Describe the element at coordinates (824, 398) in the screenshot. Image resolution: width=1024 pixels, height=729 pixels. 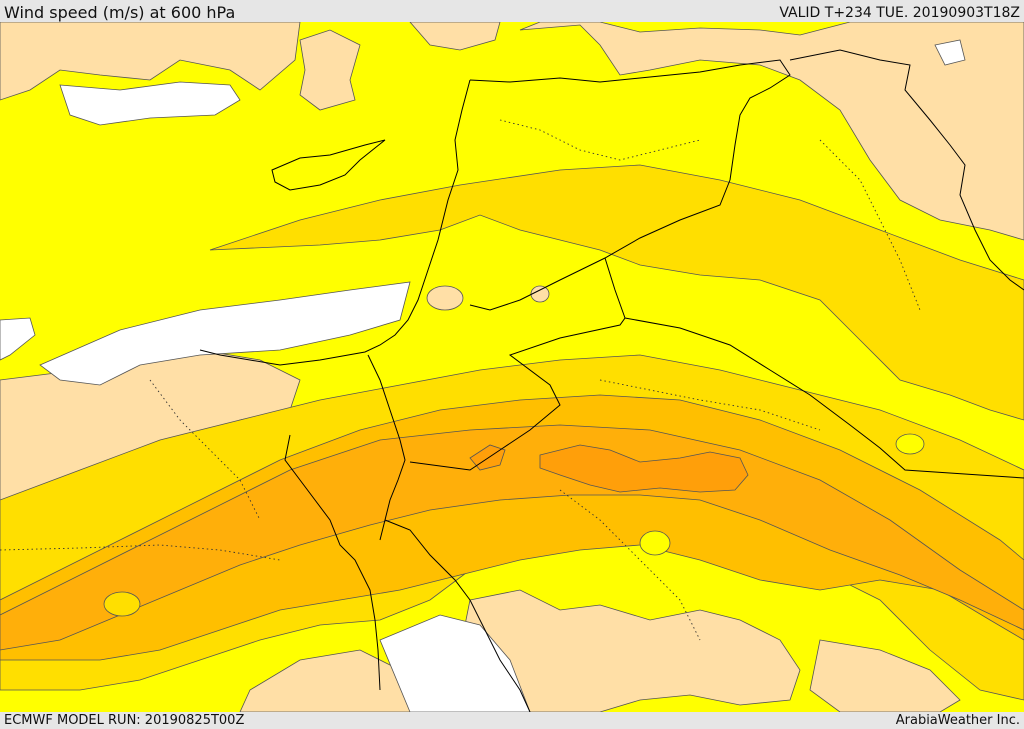
I see `border-iraq-saudi` at that location.